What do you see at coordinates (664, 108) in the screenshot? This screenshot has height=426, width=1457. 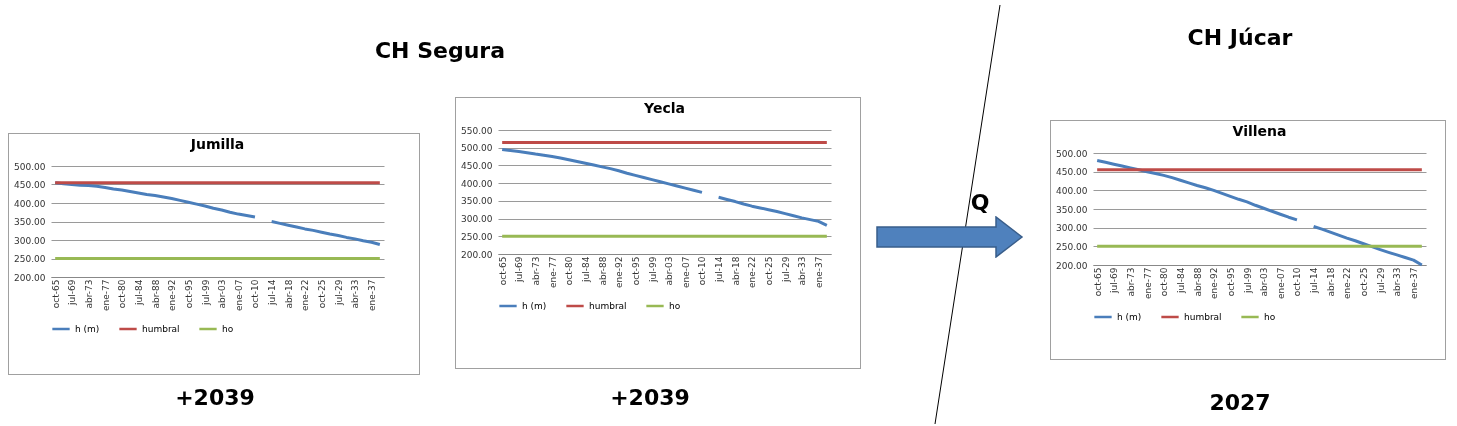 I see `chart-title: Yecla` at bounding box center [664, 108].